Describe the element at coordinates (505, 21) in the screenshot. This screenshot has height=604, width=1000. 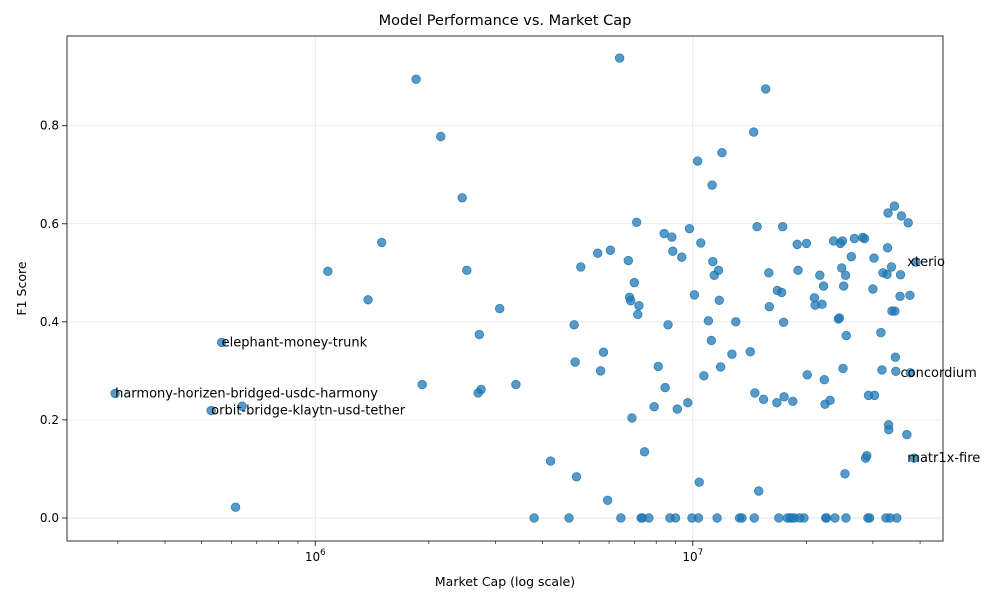
I see `chart-title: Model Performance vs. Market Cap` at that location.